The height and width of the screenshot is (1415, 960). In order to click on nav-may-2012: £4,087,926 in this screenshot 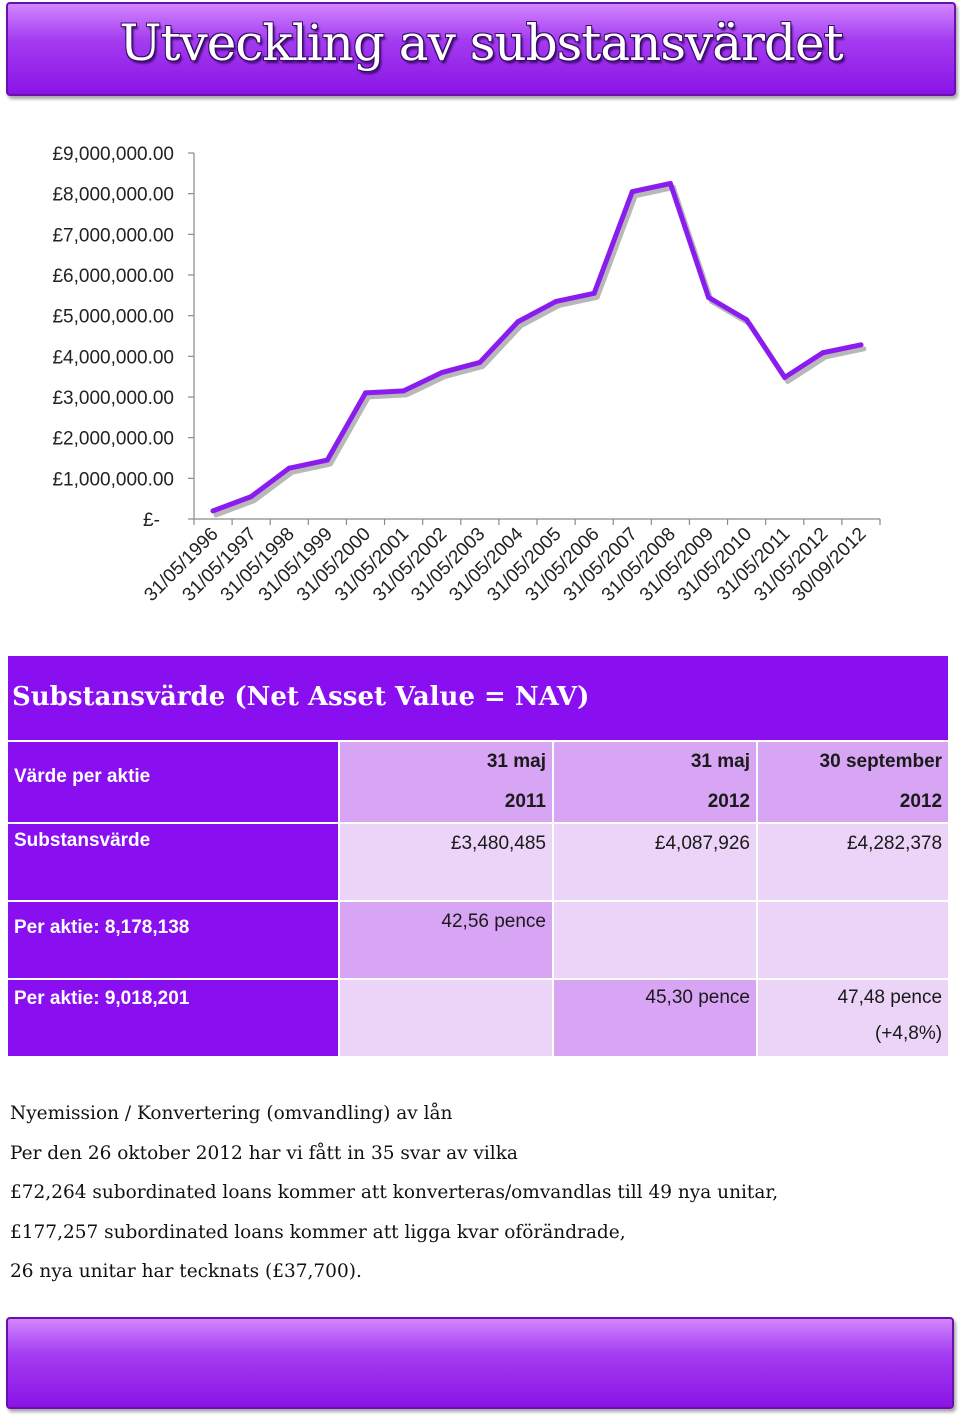, I will do `click(655, 862)`.